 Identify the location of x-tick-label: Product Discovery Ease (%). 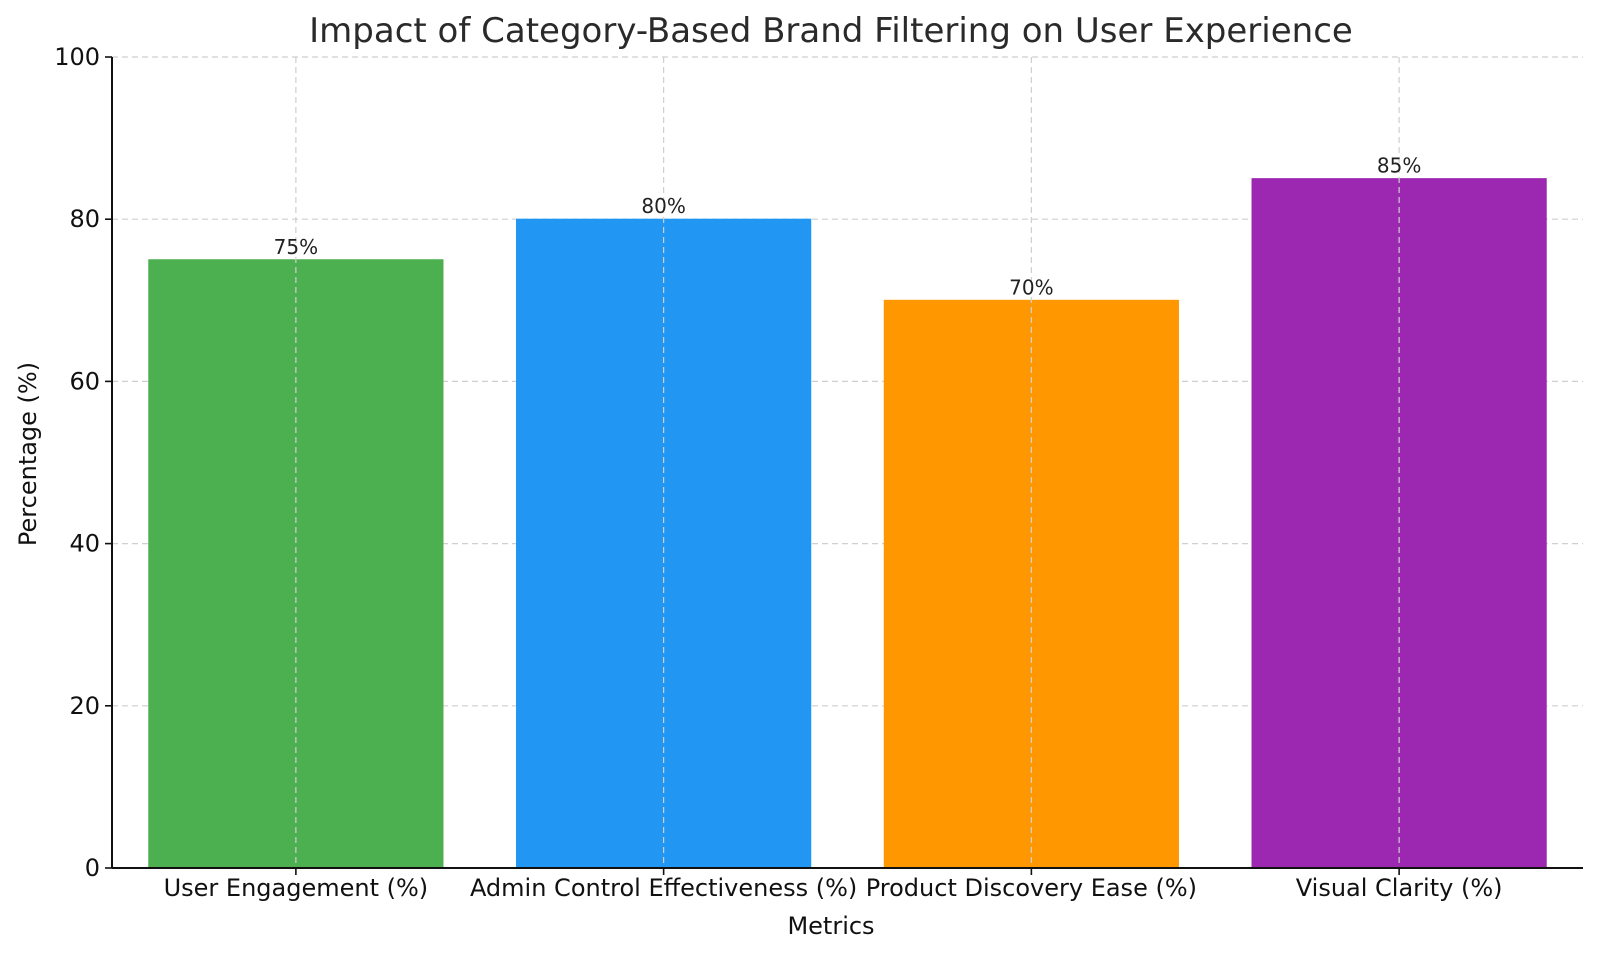
(1031, 888).